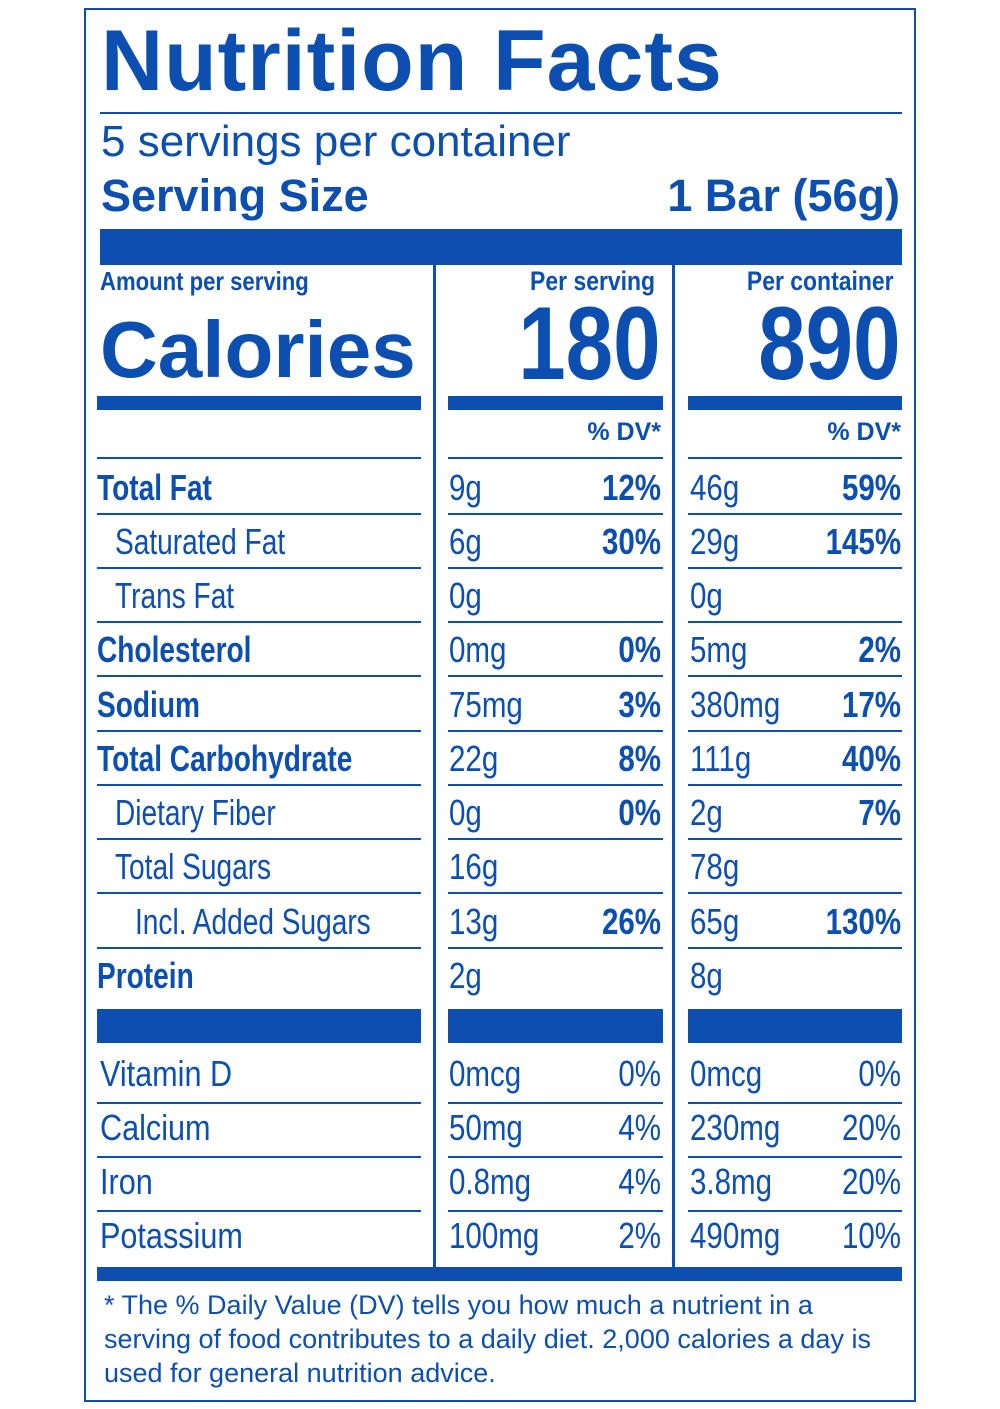 The image size is (1000, 1409). I want to click on calories-rule-container, so click(795, 403).